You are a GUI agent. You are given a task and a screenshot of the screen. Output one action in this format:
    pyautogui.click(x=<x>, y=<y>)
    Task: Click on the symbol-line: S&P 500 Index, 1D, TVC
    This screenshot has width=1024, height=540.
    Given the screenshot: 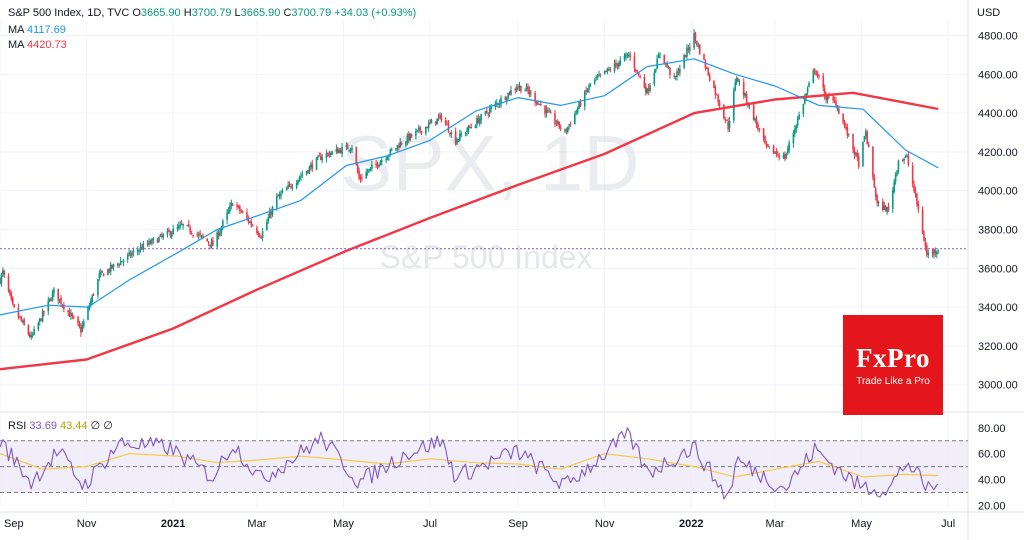 What is the action you would take?
    pyautogui.click(x=69, y=13)
    